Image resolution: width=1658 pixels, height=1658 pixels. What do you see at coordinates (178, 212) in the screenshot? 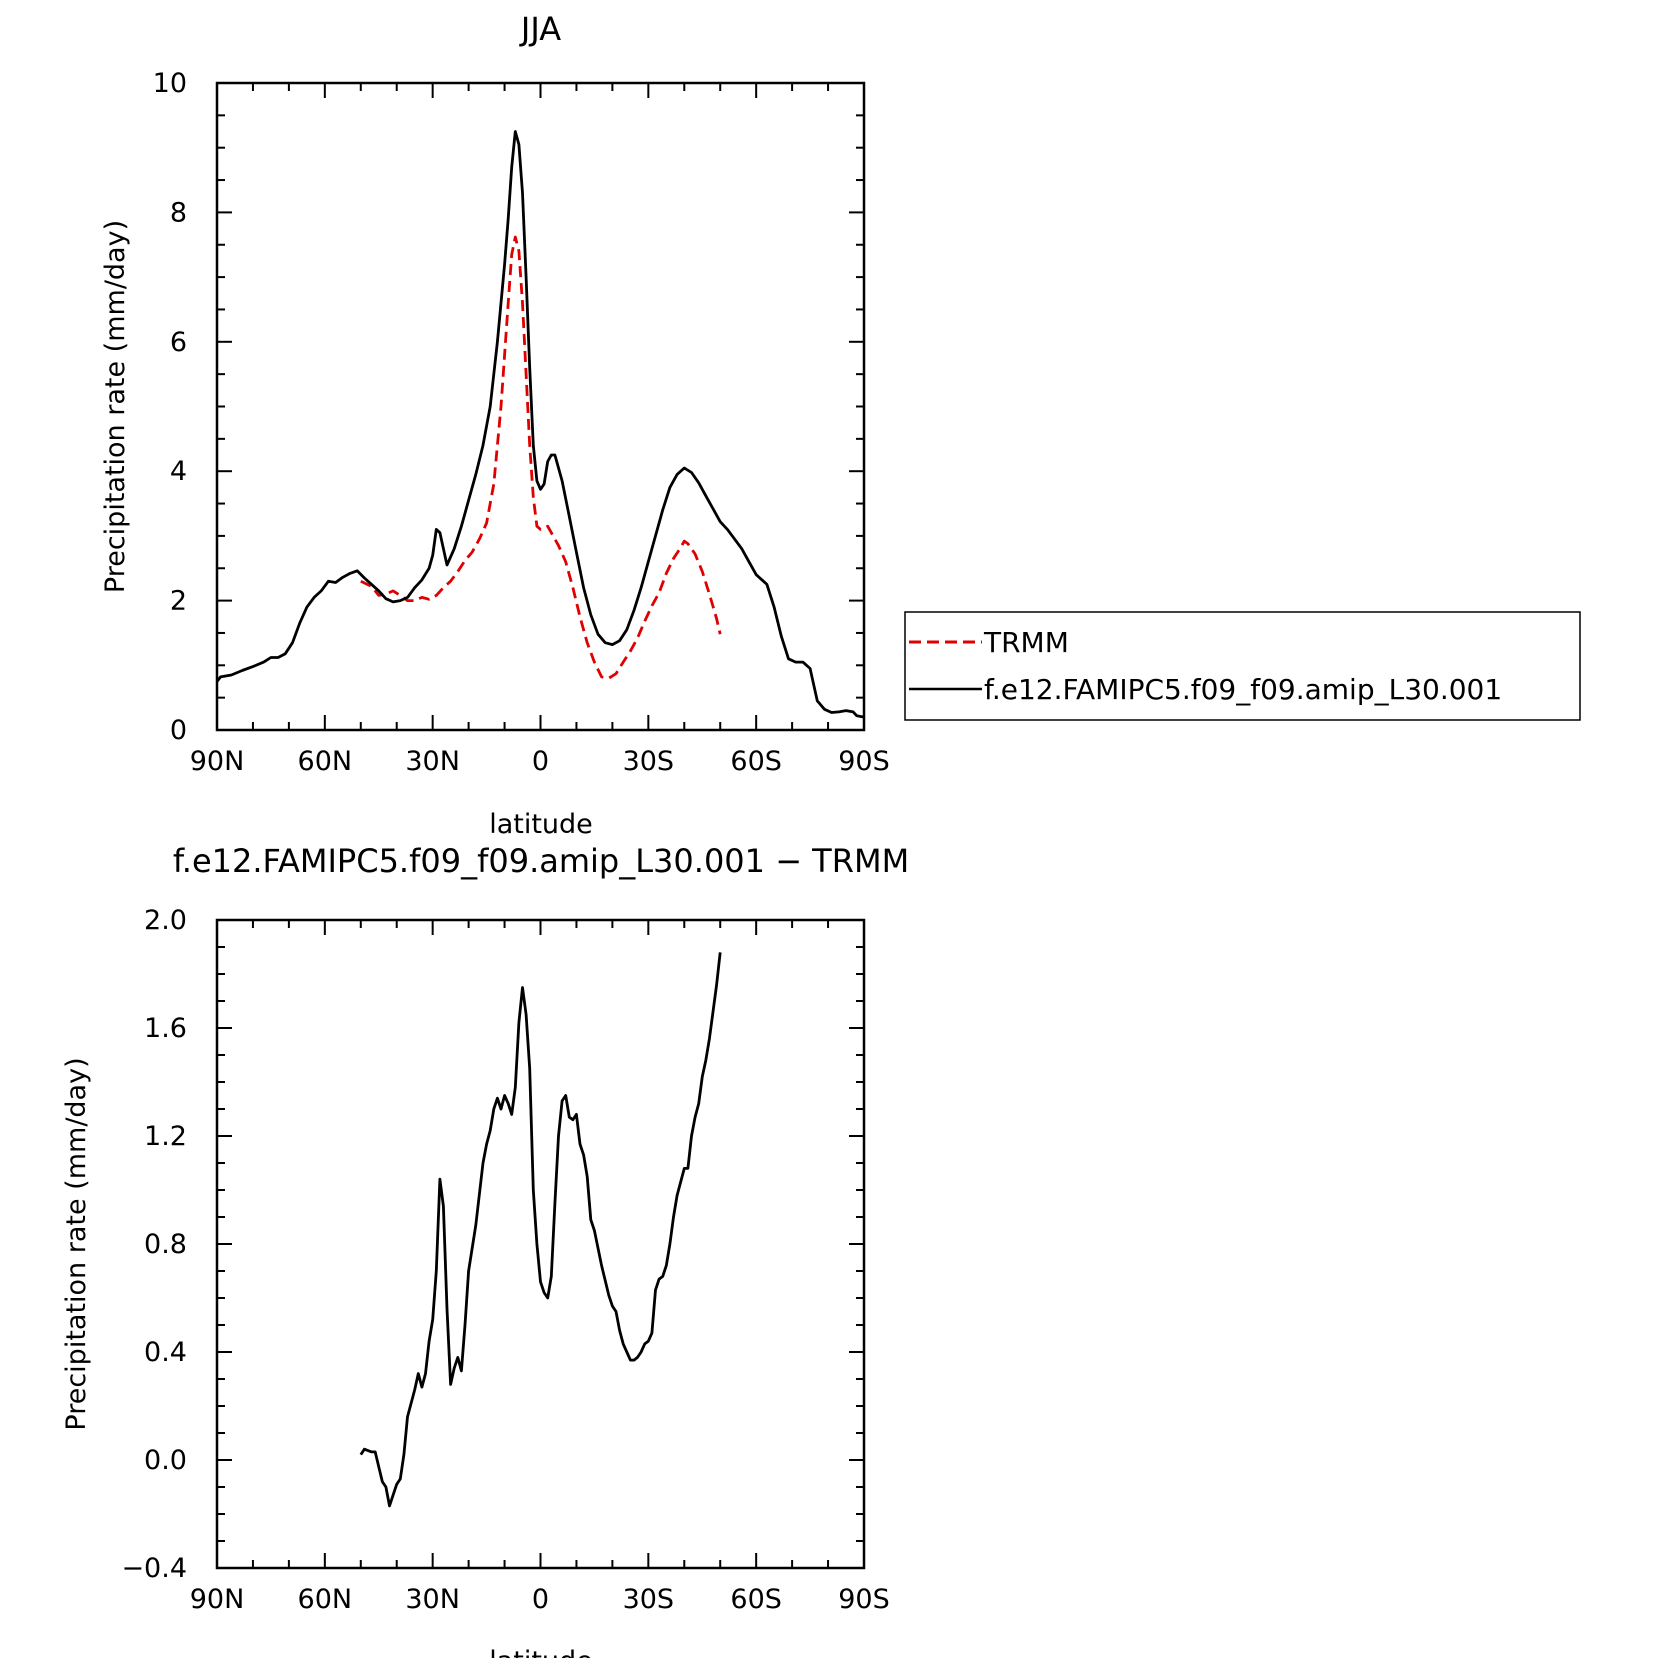
I see `y-tick-label: 8` at bounding box center [178, 212].